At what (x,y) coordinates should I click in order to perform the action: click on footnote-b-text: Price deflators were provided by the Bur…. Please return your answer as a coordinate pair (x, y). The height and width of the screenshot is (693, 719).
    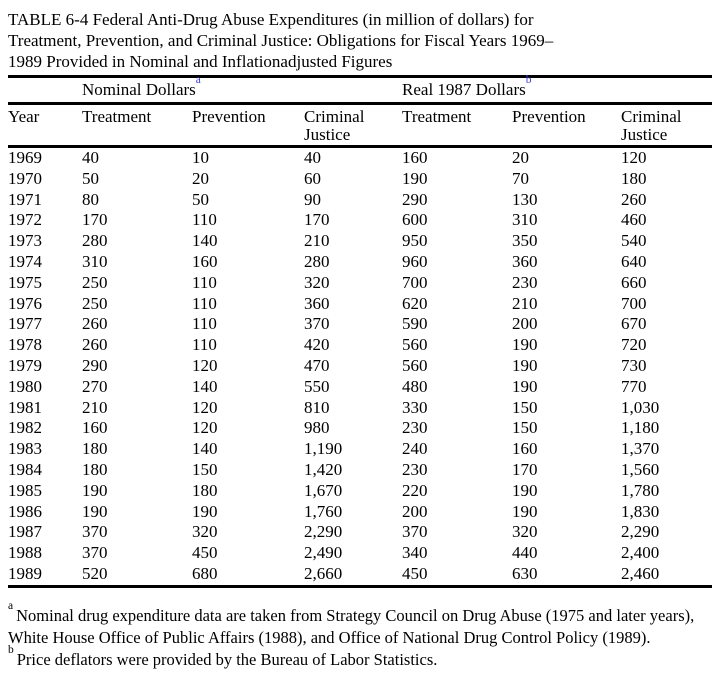
    Looking at the image, I should click on (227, 659).